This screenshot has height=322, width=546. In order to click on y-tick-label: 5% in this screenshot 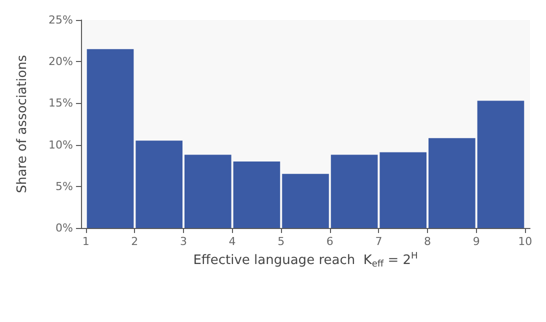, I will do `click(64, 186)`.